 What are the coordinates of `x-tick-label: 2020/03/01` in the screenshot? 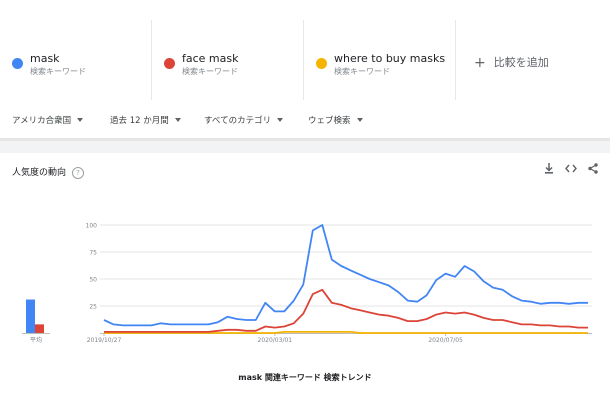 It's located at (275, 340).